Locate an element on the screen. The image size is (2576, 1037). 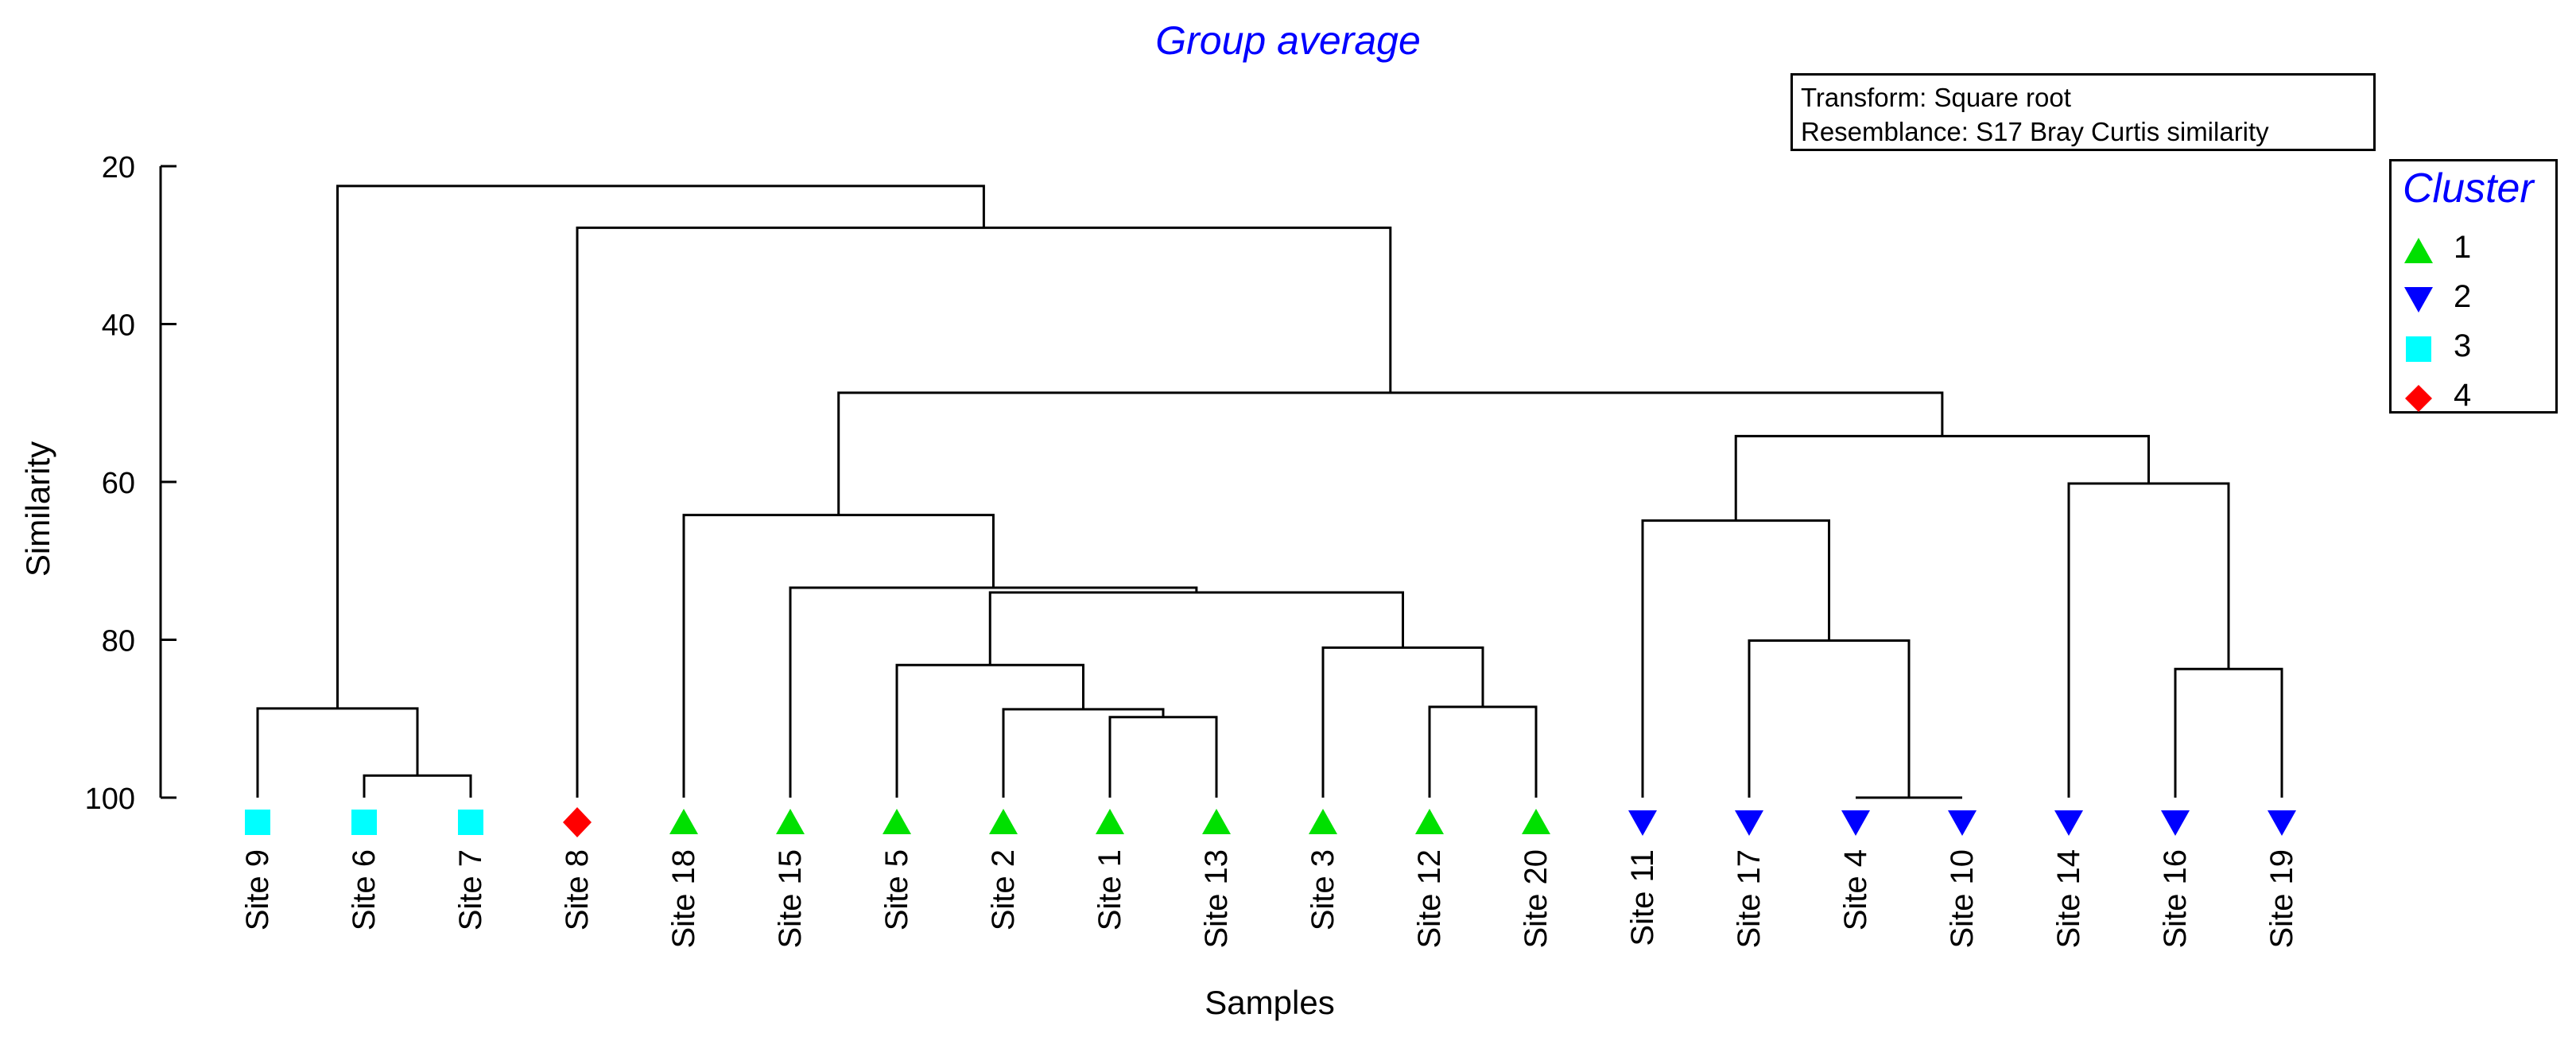
leaf-label: Site 6 is located at coordinates (364, 889).